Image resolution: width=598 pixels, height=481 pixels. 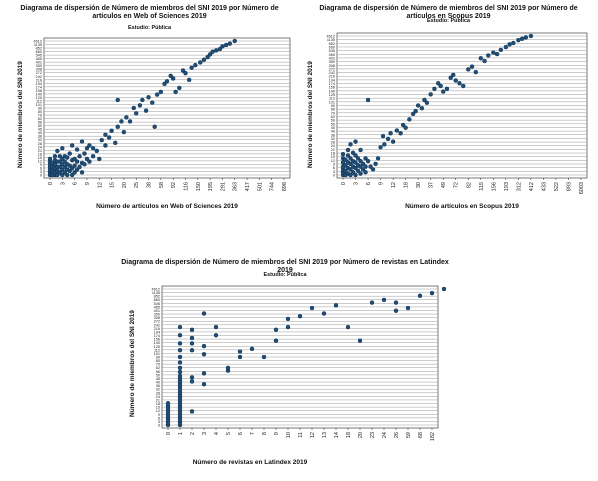 What do you see at coordinates (38, 42) in the screenshot?
I see `y-tick-label: 4512` at bounding box center [38, 42].